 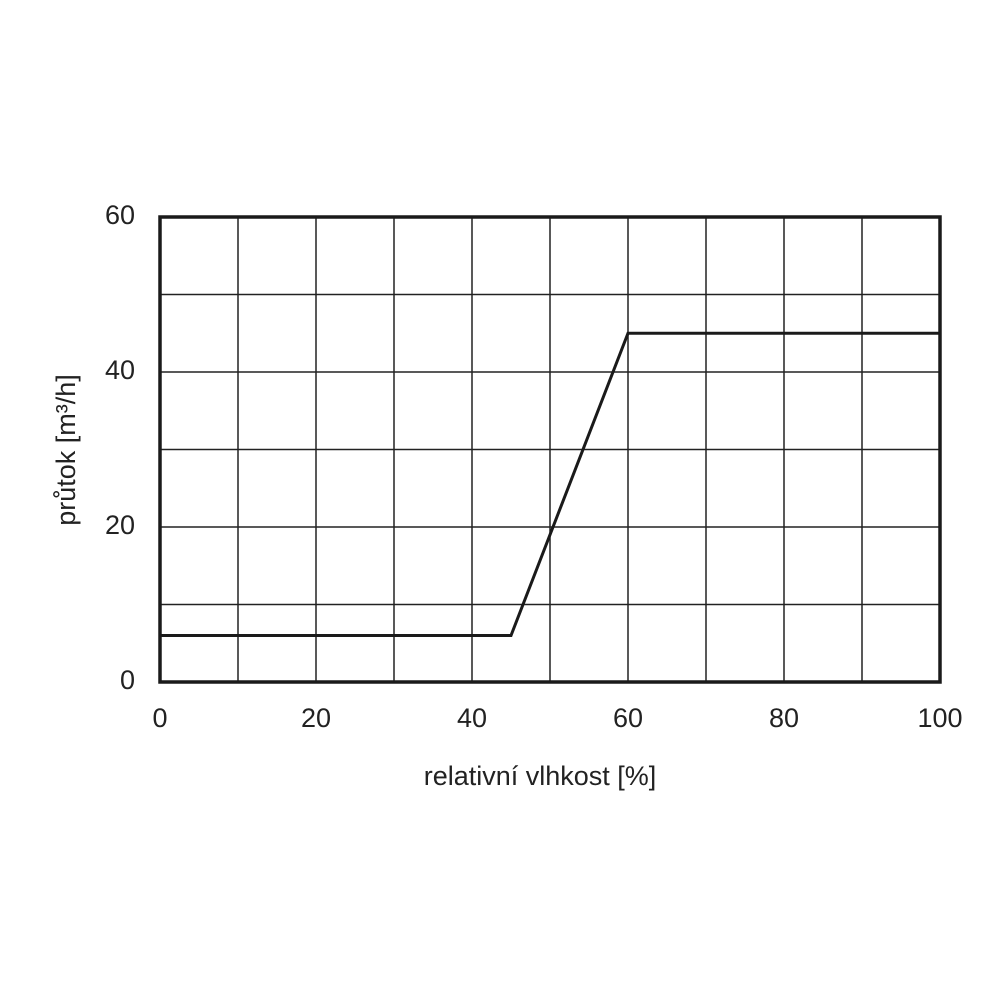 I want to click on x-tick-label: 60, so click(x=628, y=718).